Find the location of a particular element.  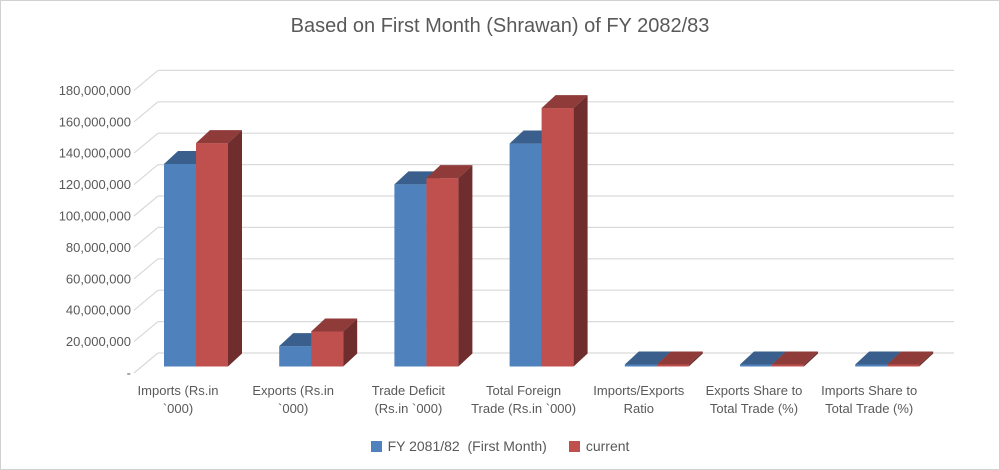

legend: FY 2081/82 (First Month) current is located at coordinates (500, 446).